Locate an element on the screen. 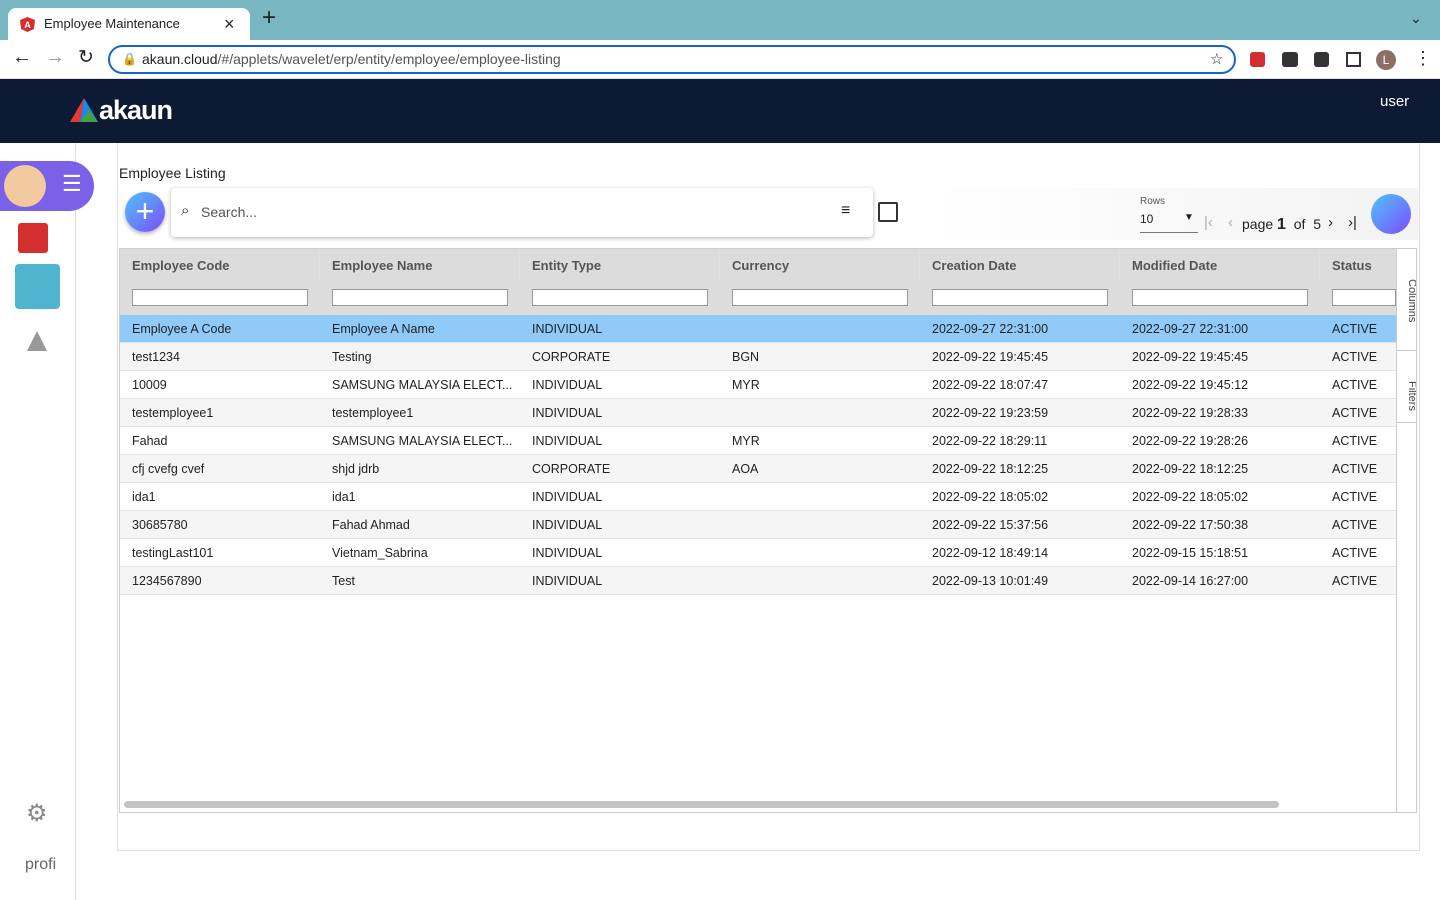 The image size is (1440, 900). app-header: akaun user is located at coordinates (720, 111).